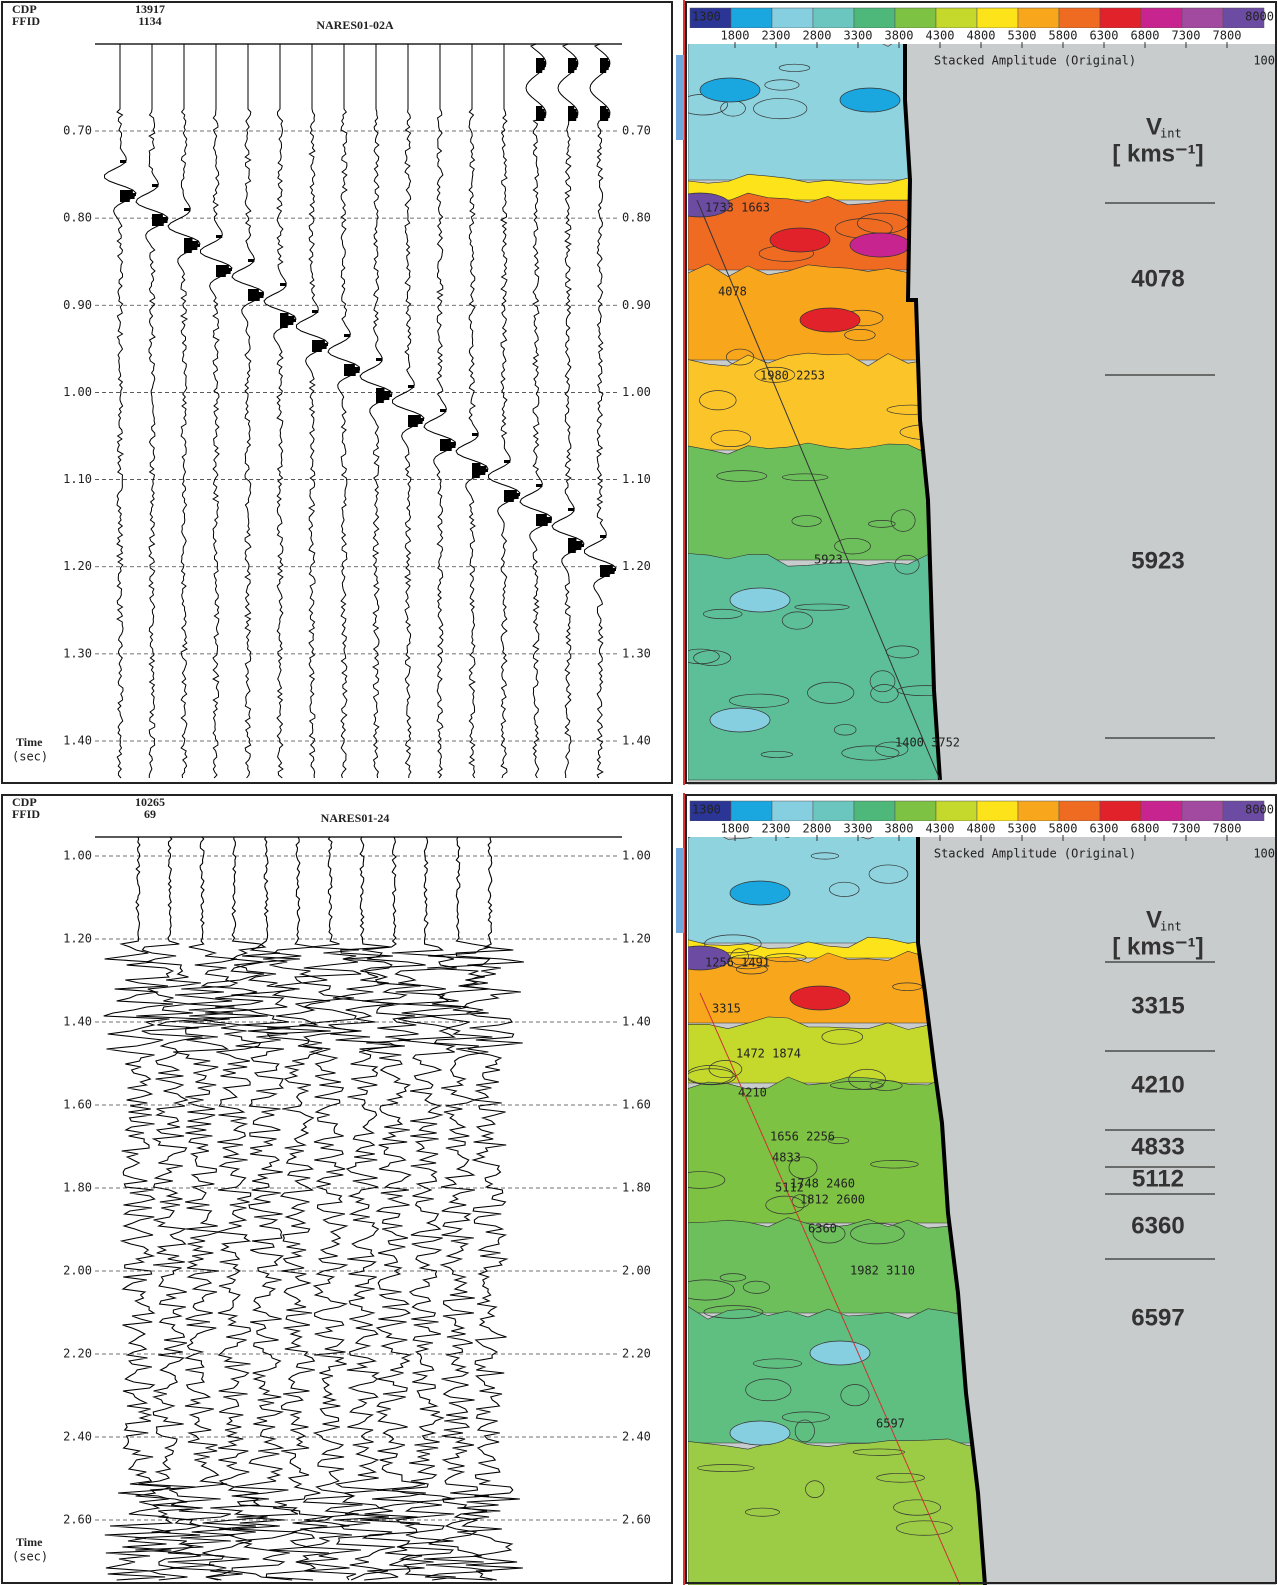 The height and width of the screenshot is (1585, 1278). I want to click on time-tick-label: 0.80, so click(77, 218).